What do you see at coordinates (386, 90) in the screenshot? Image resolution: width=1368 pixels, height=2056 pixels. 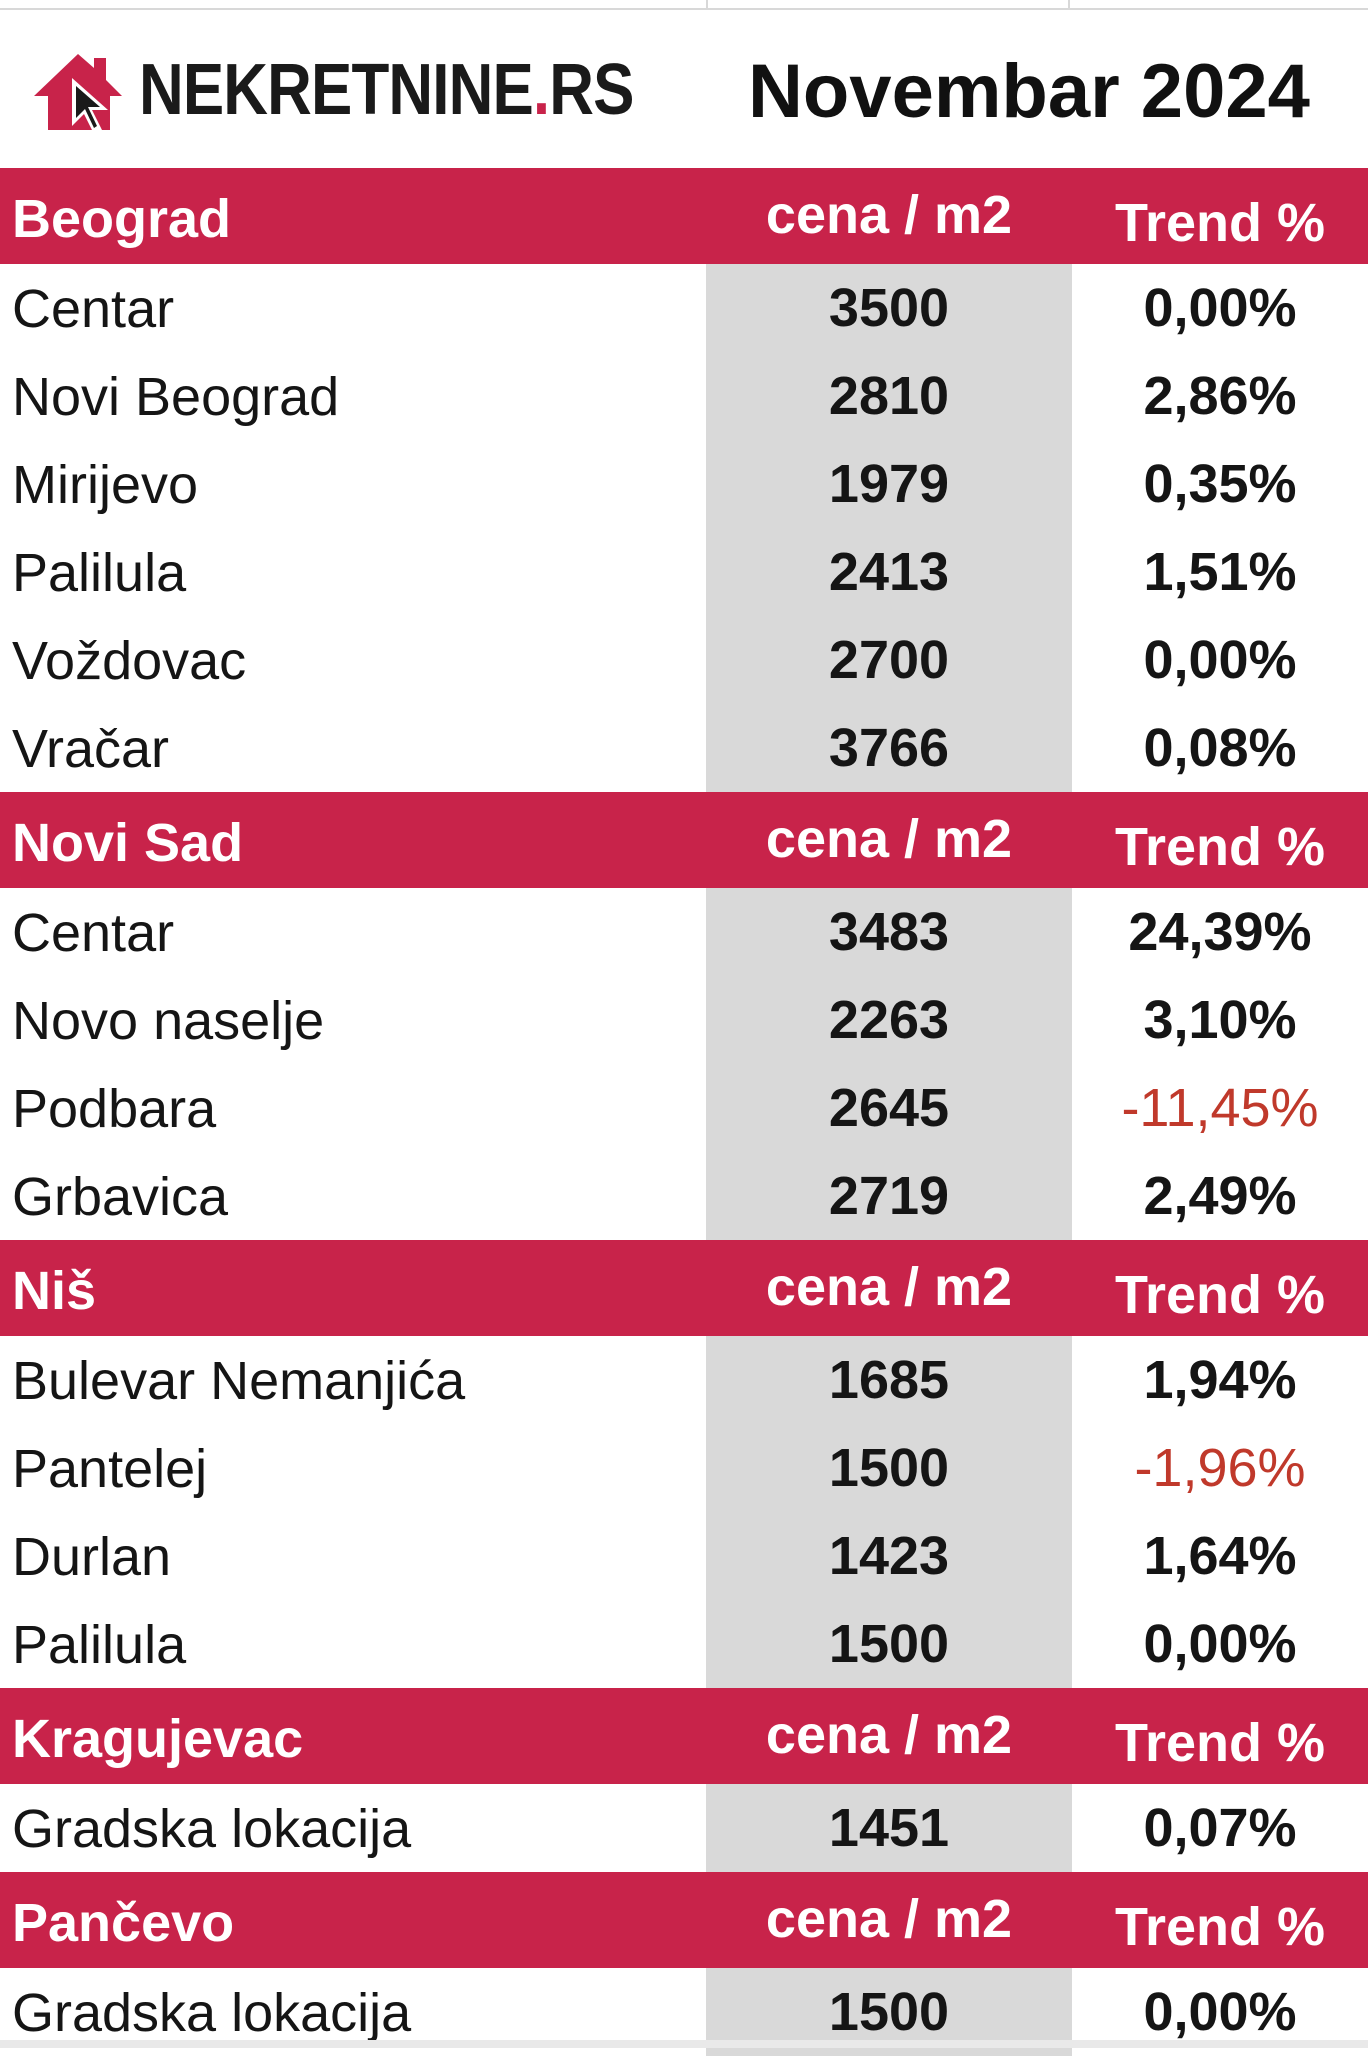 I see `logo-text: NEKRETNINE.RS` at bounding box center [386, 90].